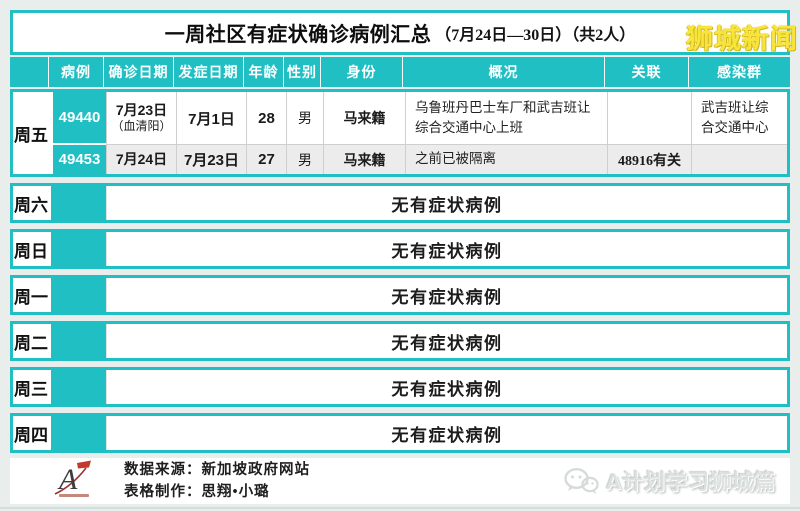 The height and width of the screenshot is (511, 800). I want to click on cell-link, so click(649, 118).